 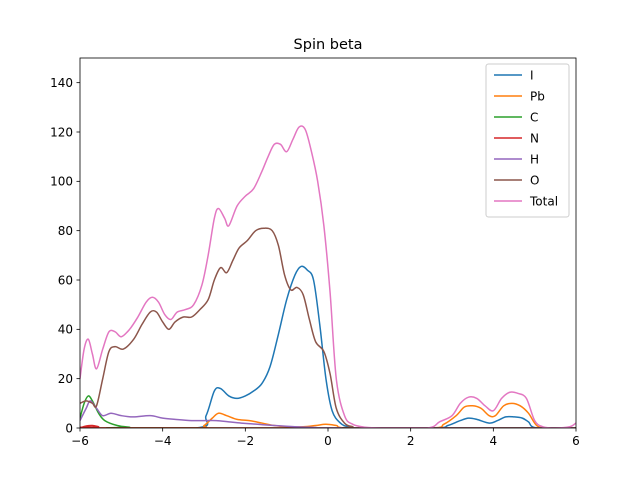 I want to click on legend-label-pb: Pb, so click(x=537, y=96).